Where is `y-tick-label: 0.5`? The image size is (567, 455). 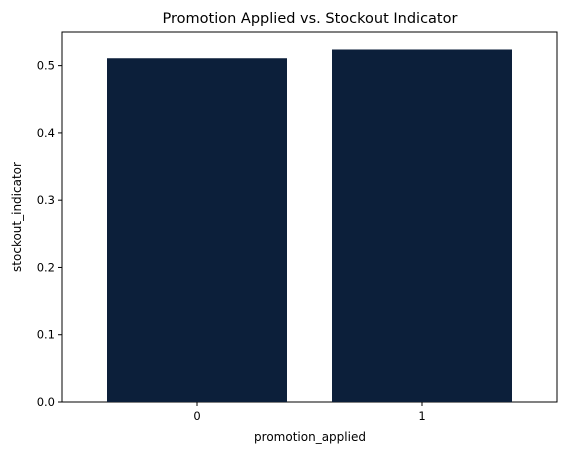 y-tick-label: 0.5 is located at coordinates (46, 66).